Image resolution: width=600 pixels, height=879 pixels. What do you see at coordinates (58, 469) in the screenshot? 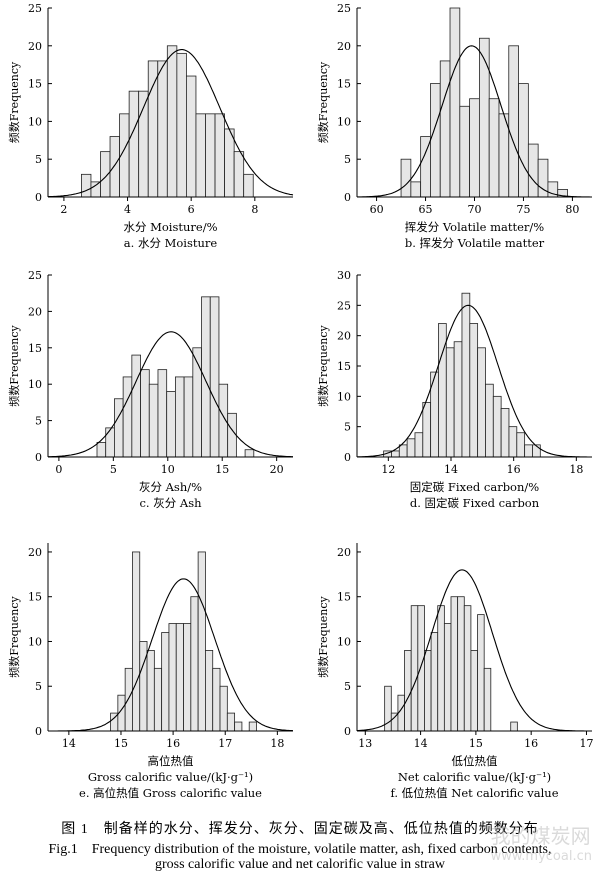
I see `x-tick-label: 0` at bounding box center [58, 469].